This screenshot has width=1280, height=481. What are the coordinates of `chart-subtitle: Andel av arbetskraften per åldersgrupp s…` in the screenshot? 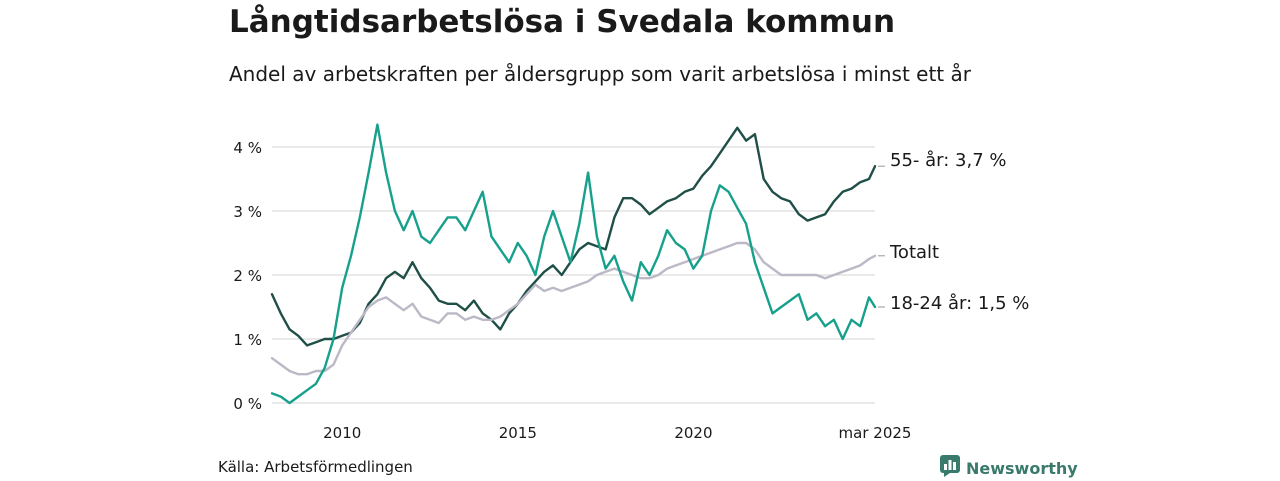 It's located at (600, 74).